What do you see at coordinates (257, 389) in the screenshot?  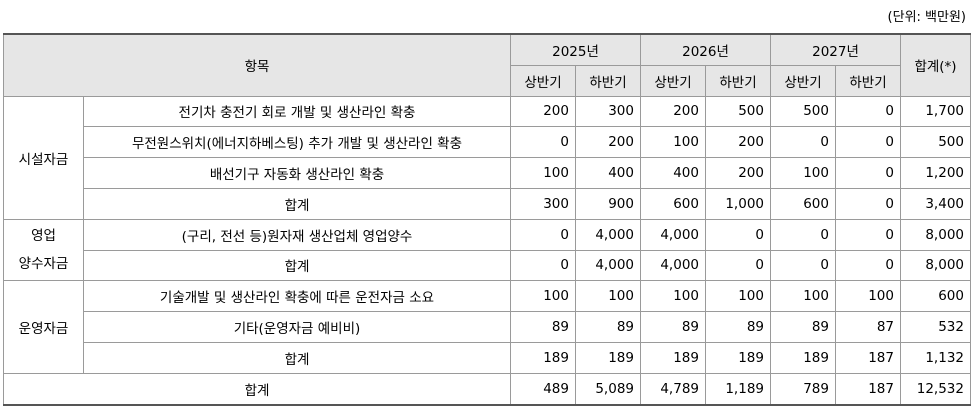 I see `grand-total-label: 합계` at bounding box center [257, 389].